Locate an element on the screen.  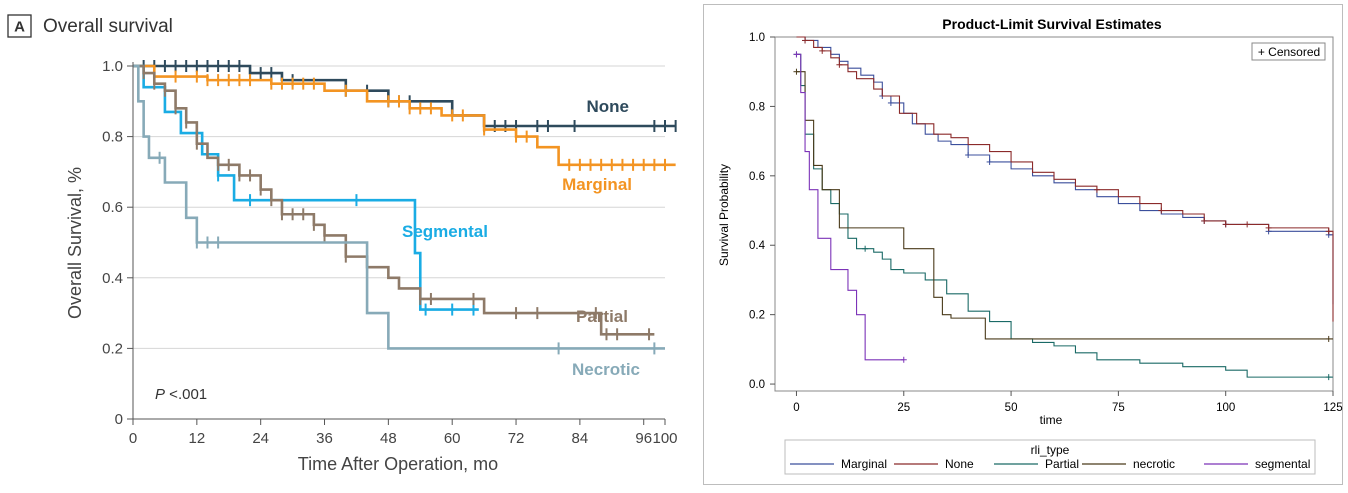
series-label-none: None is located at coordinates (608, 106).